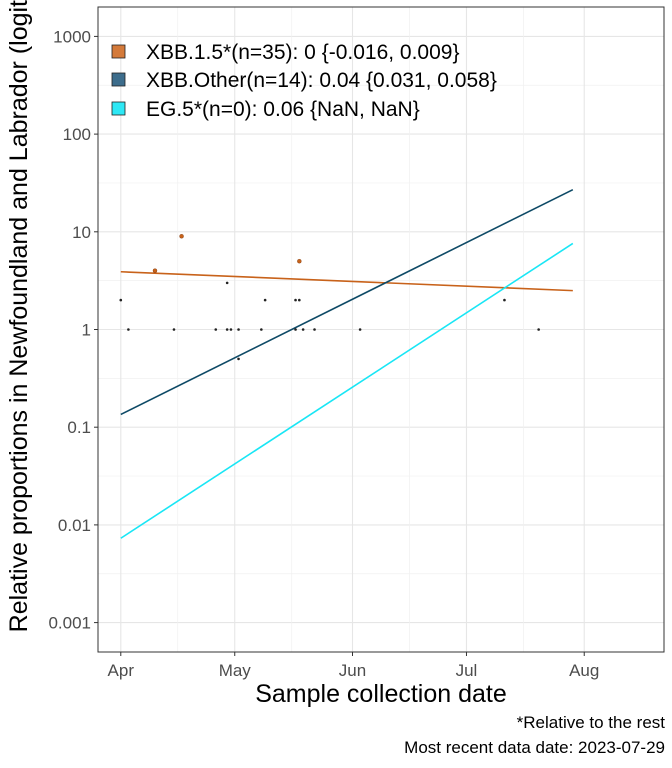  What do you see at coordinates (69, 623) in the screenshot?
I see `y-tick-label: 0.001` at bounding box center [69, 623].